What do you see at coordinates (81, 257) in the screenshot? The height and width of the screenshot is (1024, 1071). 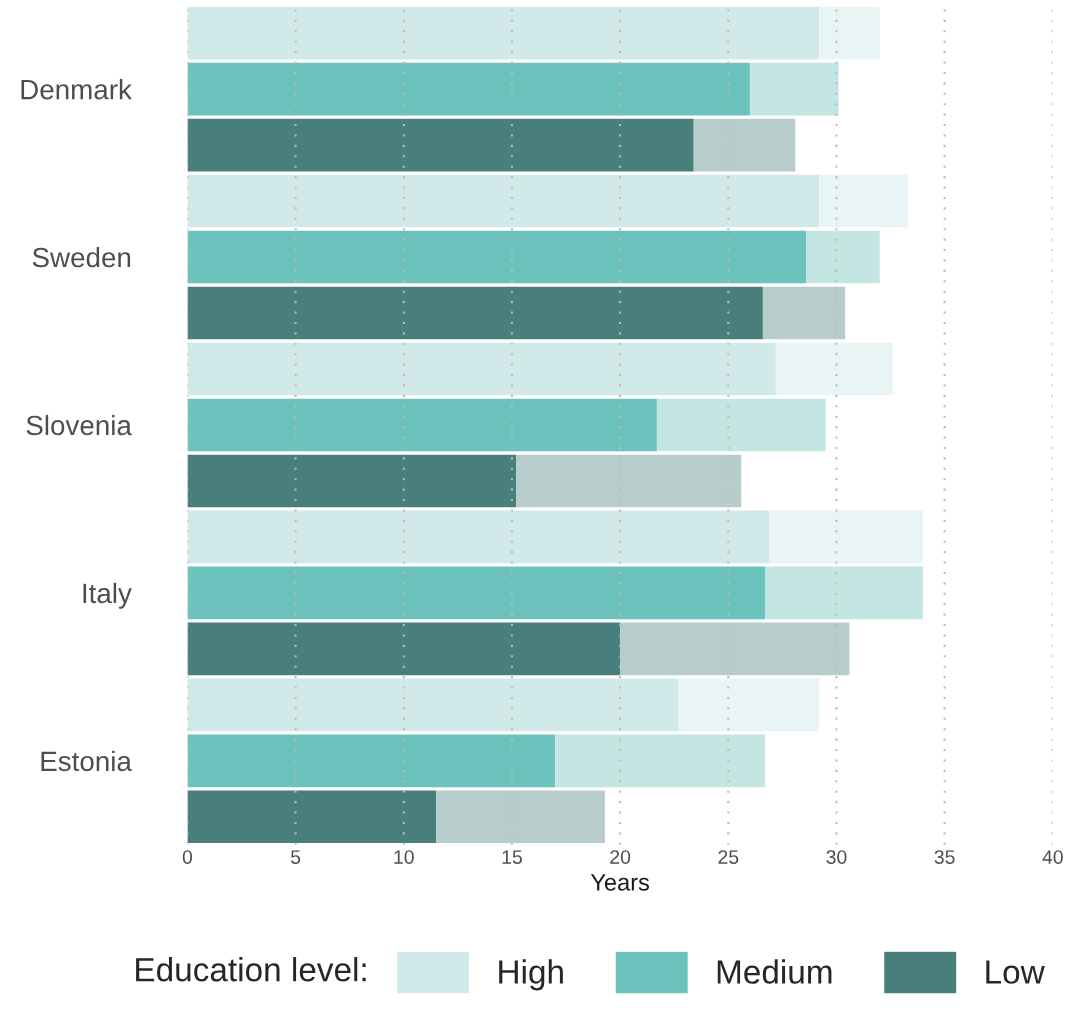 I see `y-tick-label: Sweden` at bounding box center [81, 257].